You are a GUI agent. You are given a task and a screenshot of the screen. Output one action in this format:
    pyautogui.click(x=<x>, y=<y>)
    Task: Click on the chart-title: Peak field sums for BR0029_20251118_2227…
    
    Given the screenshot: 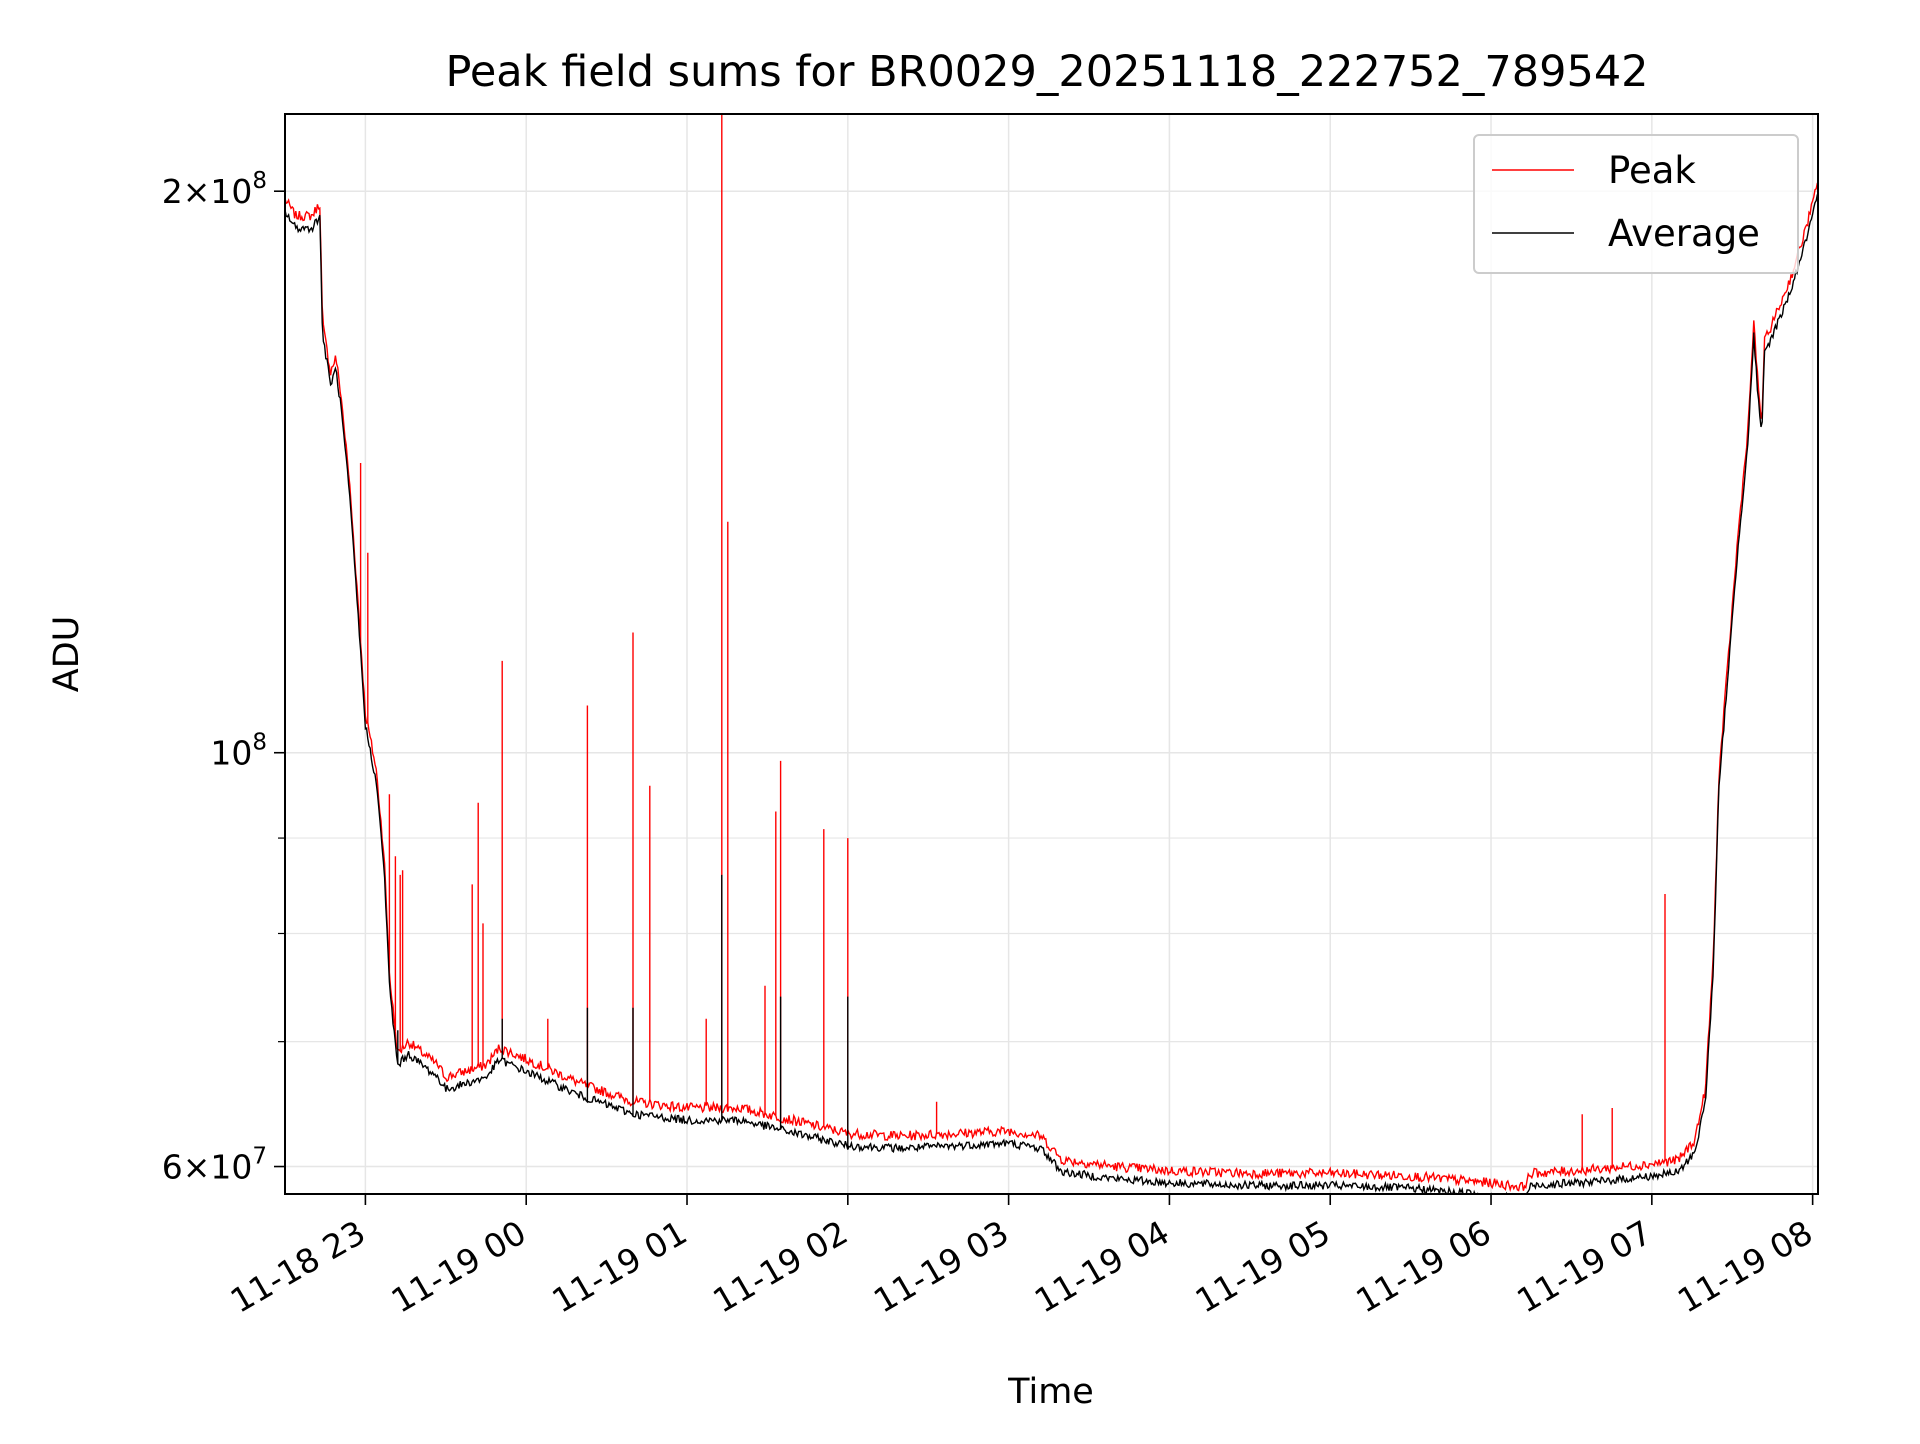 What is the action you would take?
    pyautogui.click(x=1046, y=72)
    